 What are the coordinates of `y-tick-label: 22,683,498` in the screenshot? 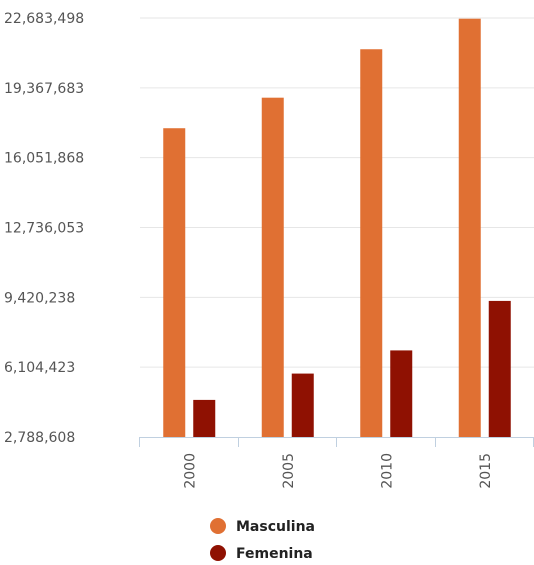 It's located at (44, 19).